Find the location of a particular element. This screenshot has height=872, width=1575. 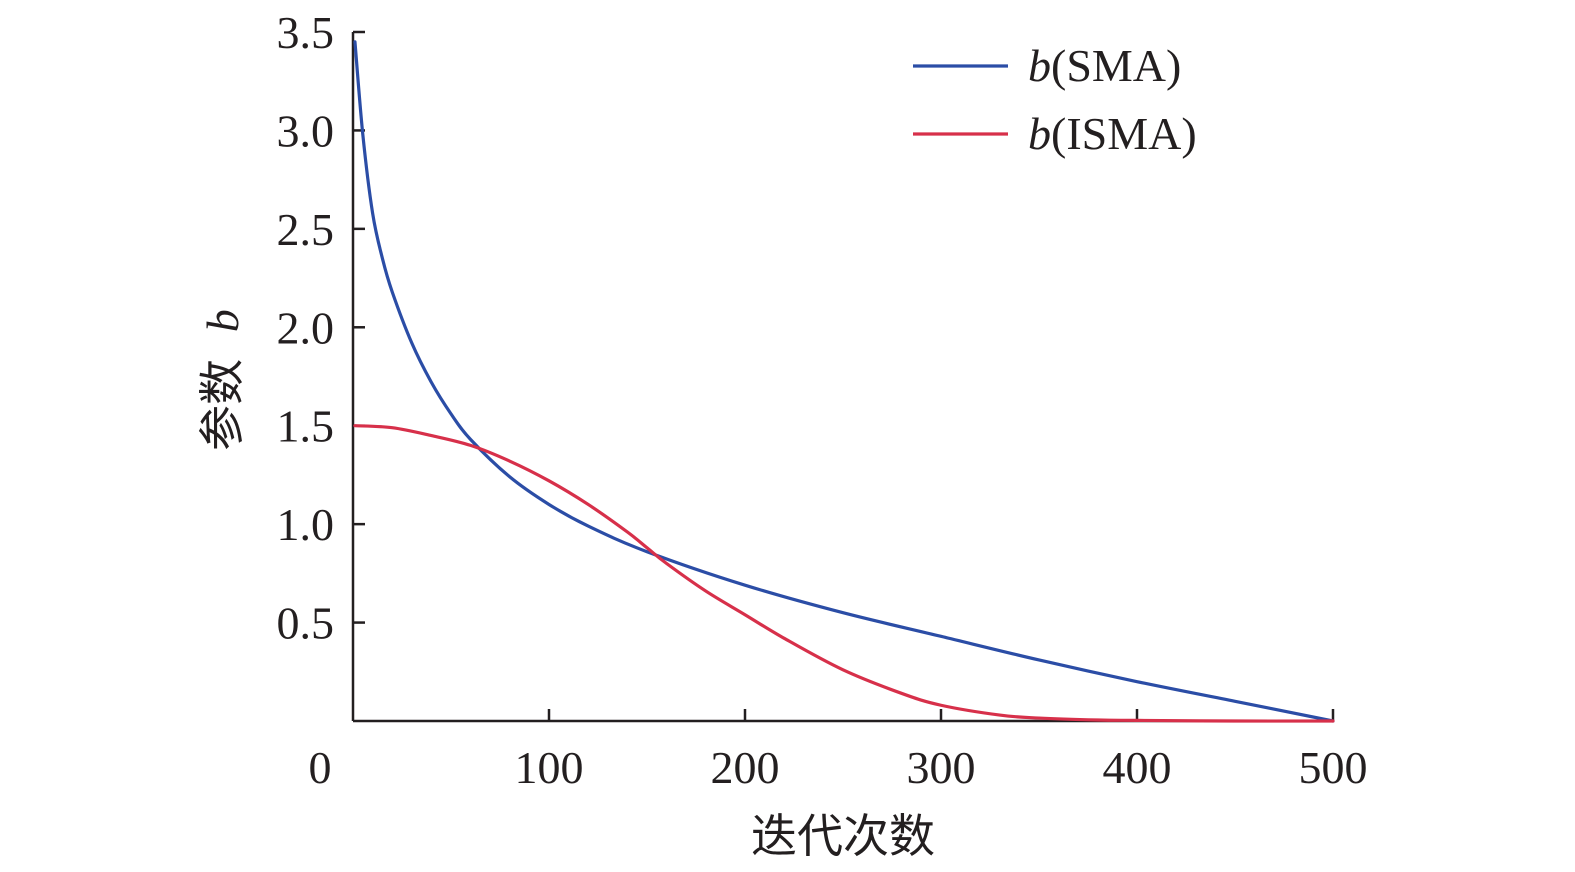

y-tick-label: 0.5 is located at coordinates (306, 623).